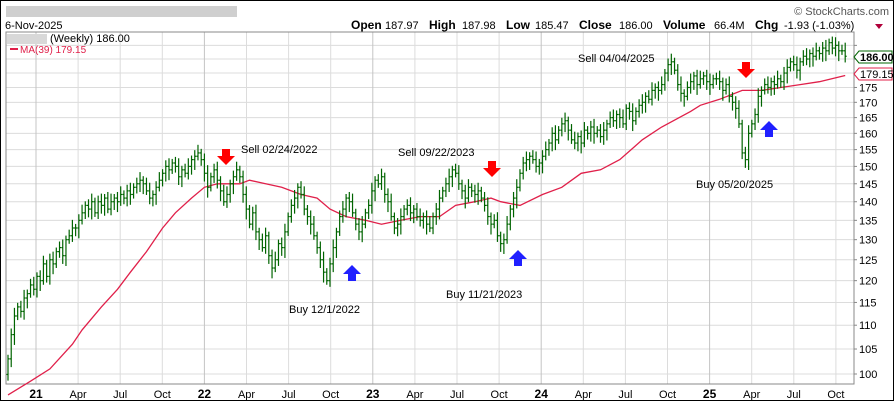  What do you see at coordinates (868, 241) in the screenshot?
I see `y-tick-label: 130` at bounding box center [868, 241].